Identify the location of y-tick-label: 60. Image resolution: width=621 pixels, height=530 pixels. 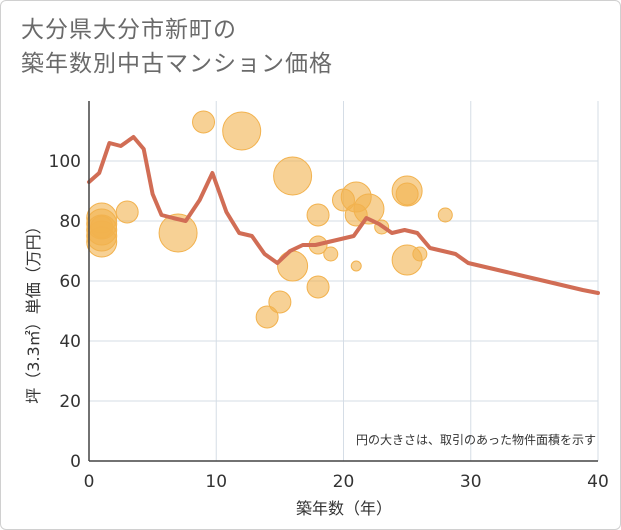
(70, 282).